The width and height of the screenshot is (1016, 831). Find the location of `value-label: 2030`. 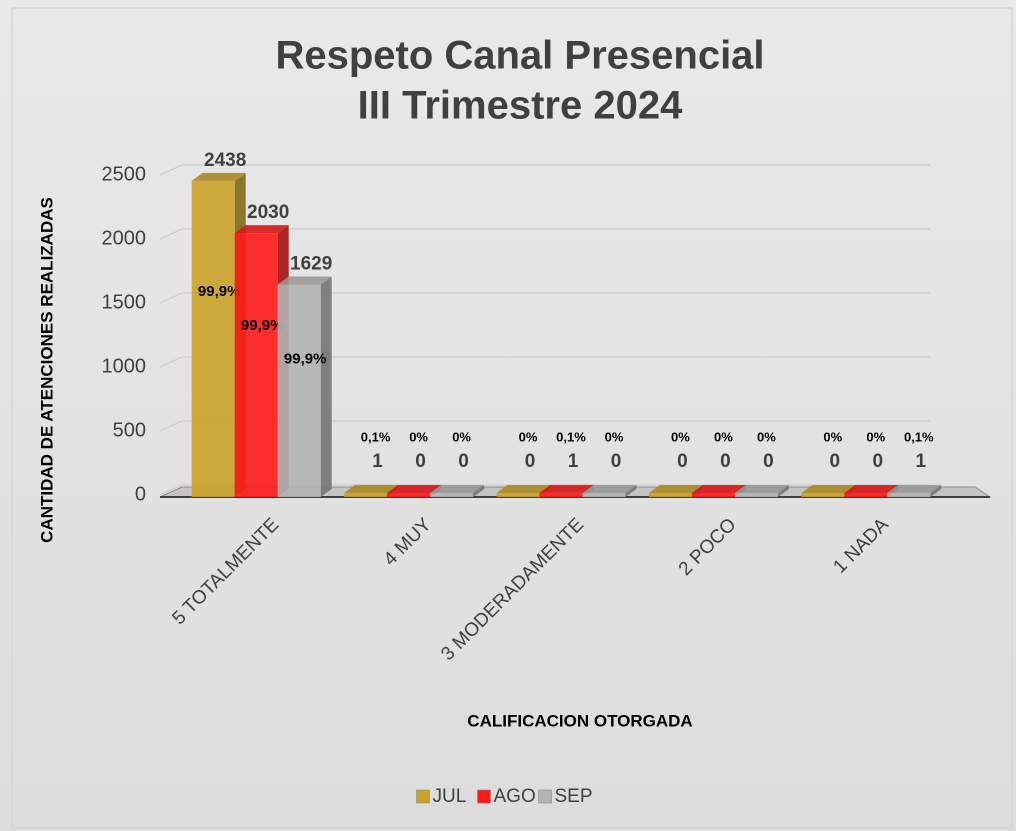

value-label: 2030 is located at coordinates (268, 212).